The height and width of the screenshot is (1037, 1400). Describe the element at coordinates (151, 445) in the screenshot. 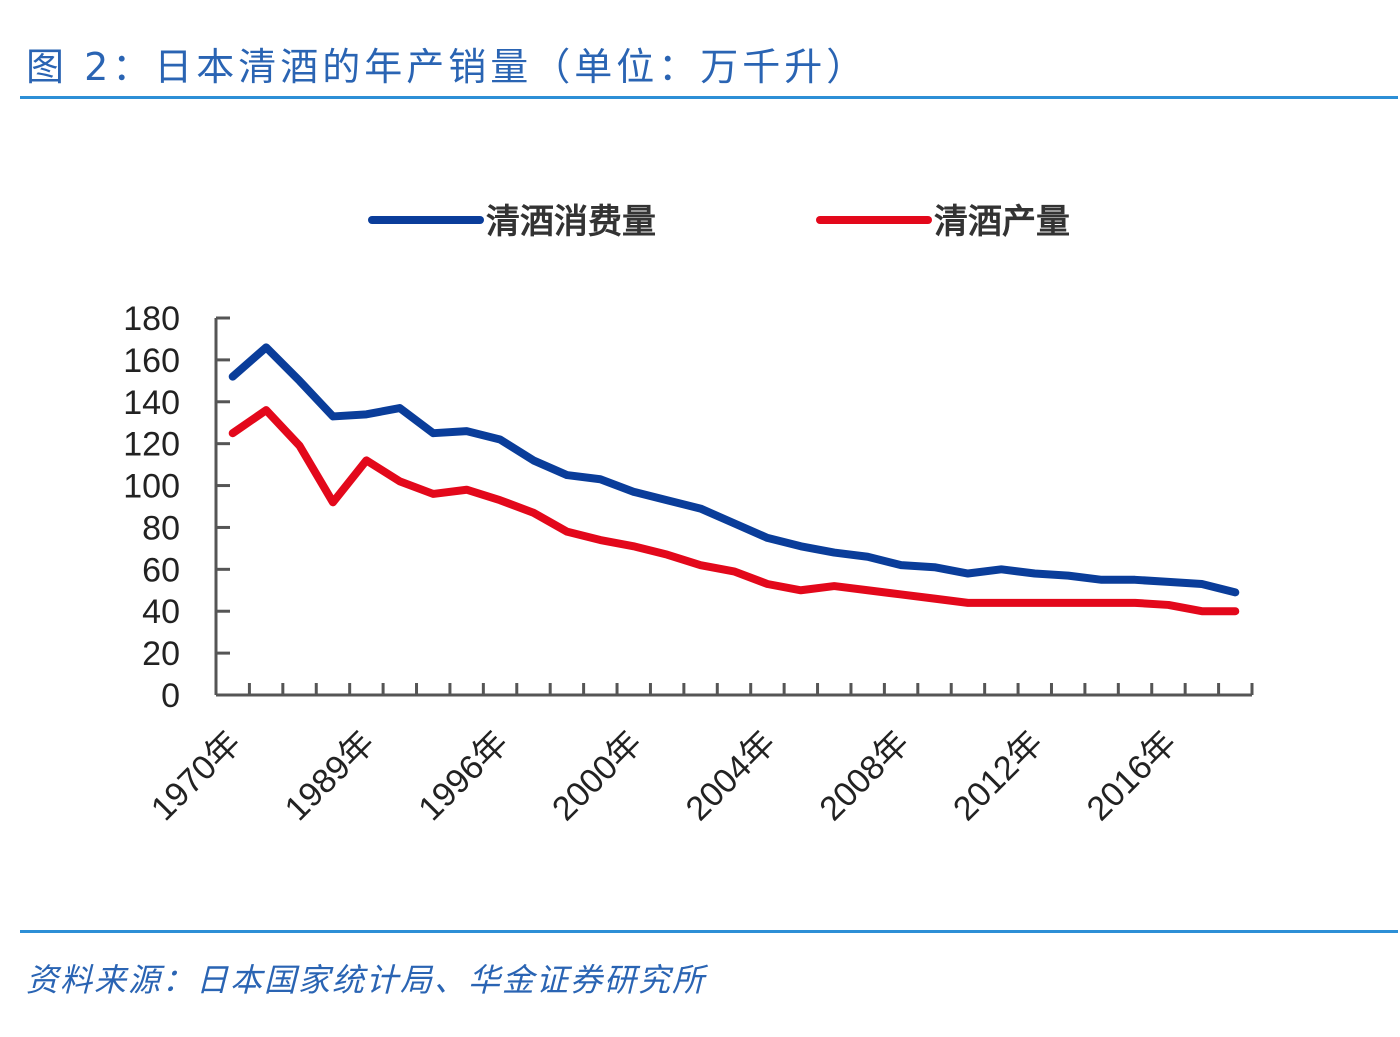

I see `y-tick-label: 120` at that location.